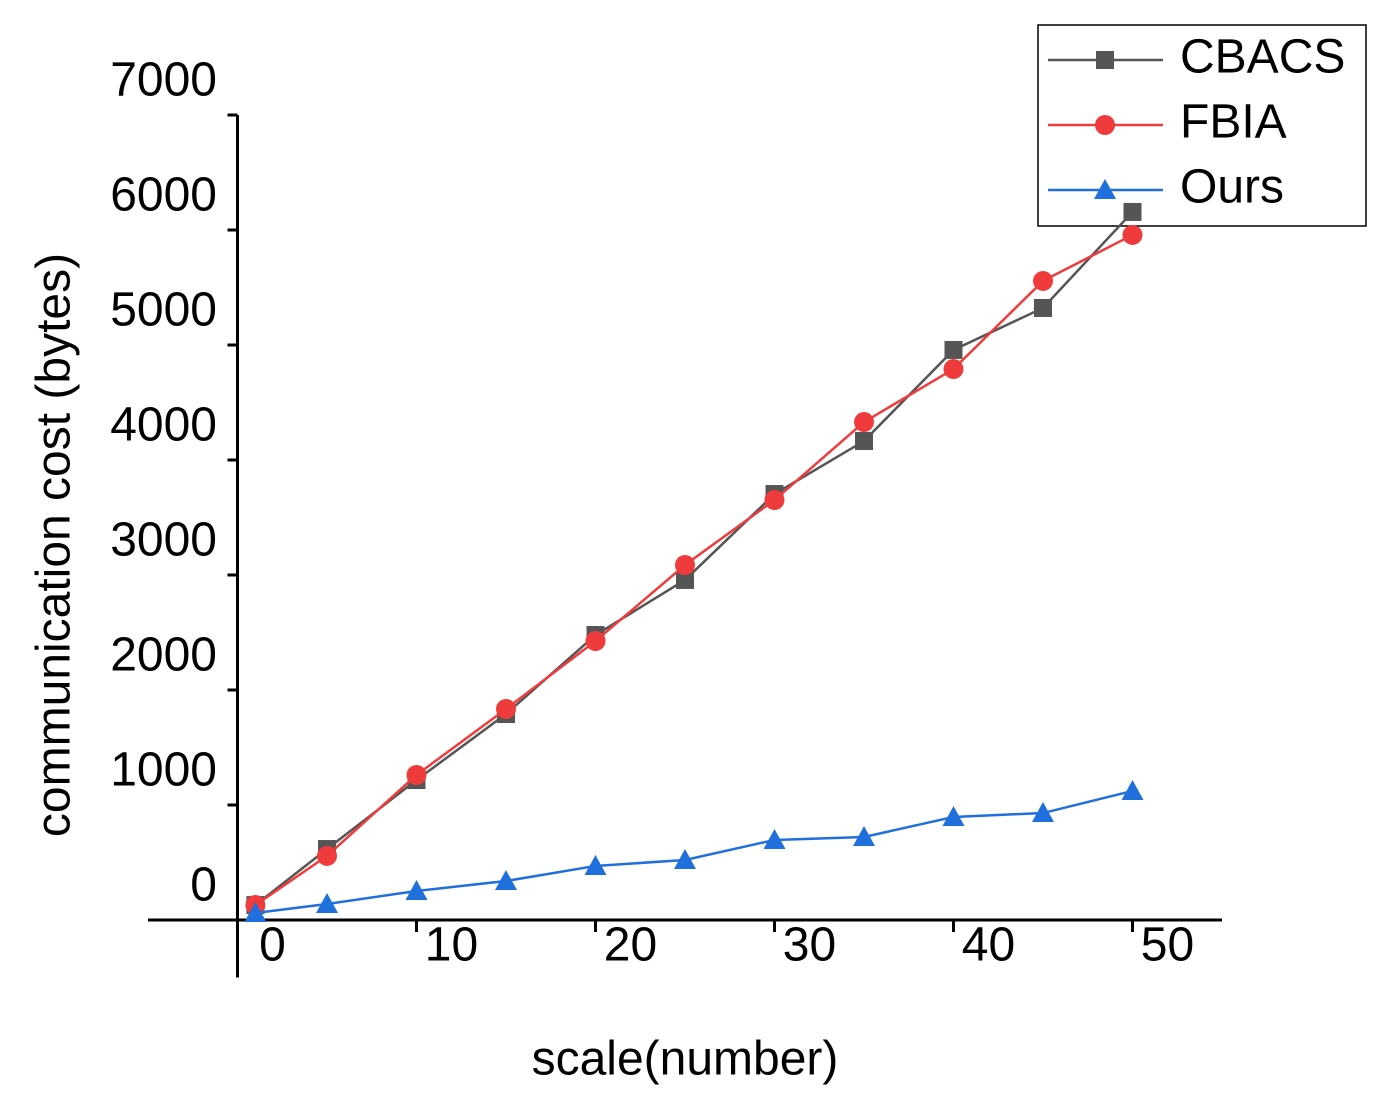 This screenshot has width=1393, height=1107. What do you see at coordinates (1262, 57) in the screenshot?
I see `legend-label: CBACS` at bounding box center [1262, 57].